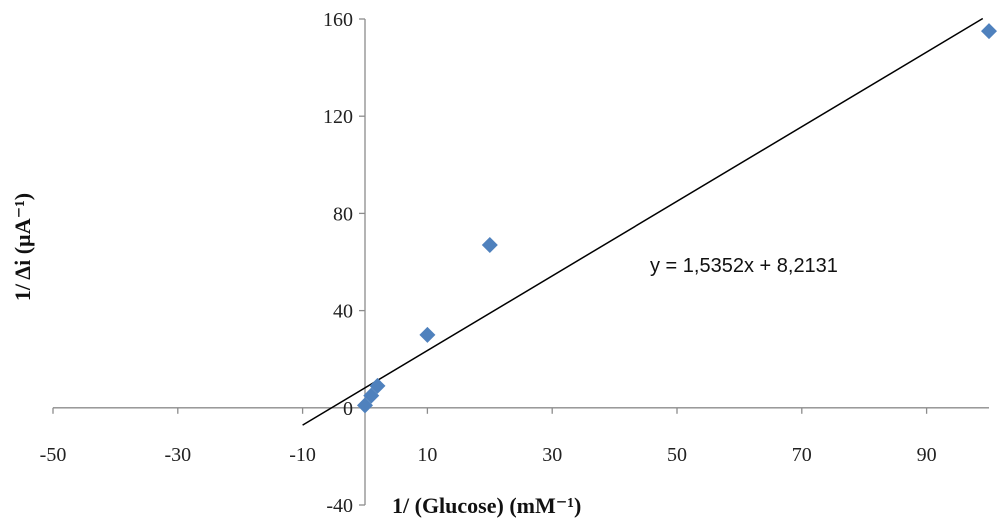  I want to click on x-tick-label: -30, so click(177, 455).